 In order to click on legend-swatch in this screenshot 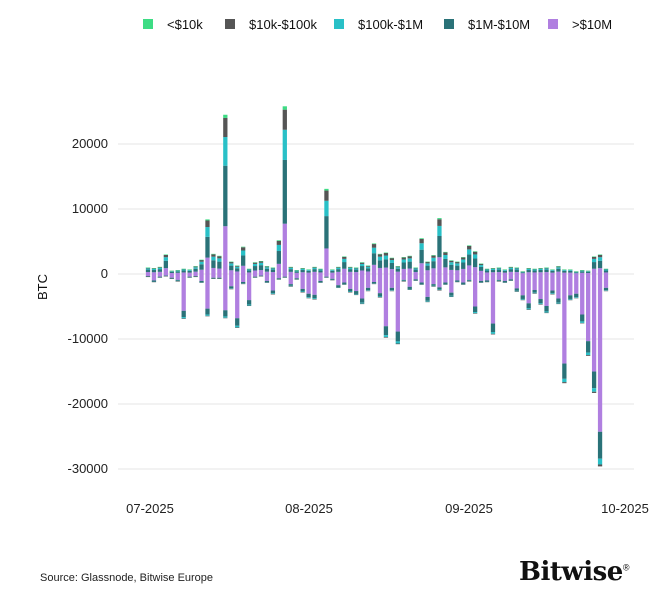, I will do `click(339, 24)`.